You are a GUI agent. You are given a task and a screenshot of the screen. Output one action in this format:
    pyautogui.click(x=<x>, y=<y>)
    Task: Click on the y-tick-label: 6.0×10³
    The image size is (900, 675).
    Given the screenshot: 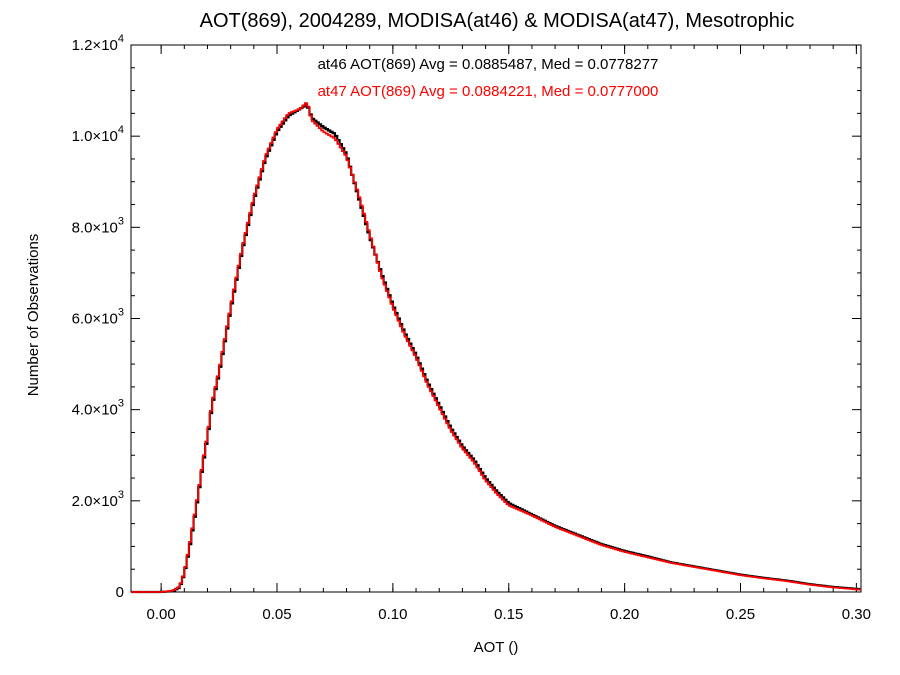 What is the action you would take?
    pyautogui.click(x=98, y=317)
    